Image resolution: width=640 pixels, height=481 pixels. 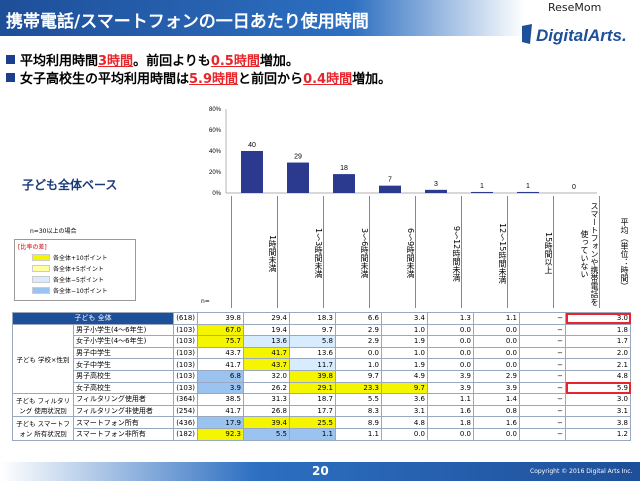 What do you see at coordinates (436, 184) in the screenshot?
I see `bar-value-label: 3` at bounding box center [436, 184].